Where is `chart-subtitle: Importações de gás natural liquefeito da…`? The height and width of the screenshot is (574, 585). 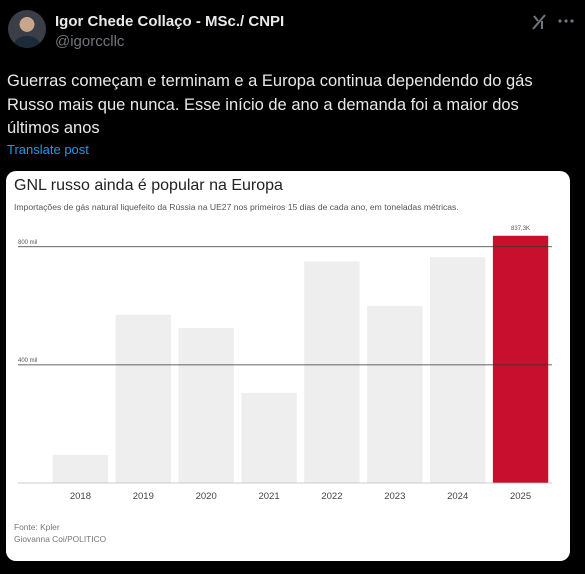 chart-subtitle: Importações de gás natural liquefeito da… is located at coordinates (236, 207).